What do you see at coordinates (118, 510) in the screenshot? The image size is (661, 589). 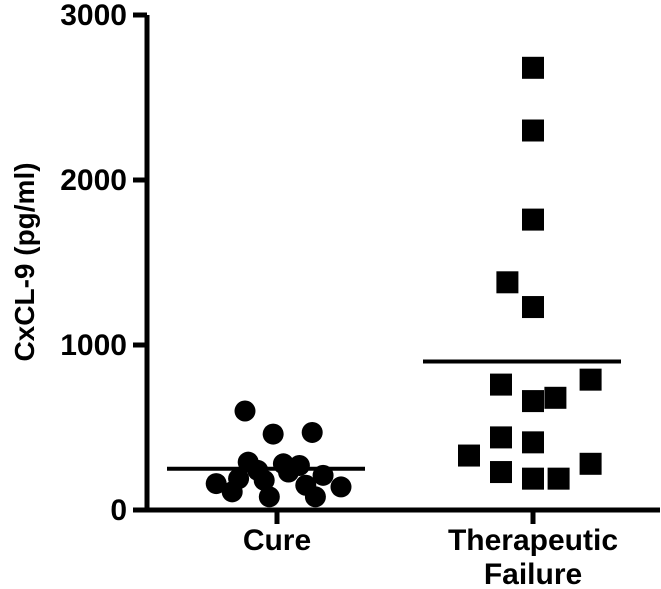 I see `y-tick-label: 0` at bounding box center [118, 510].